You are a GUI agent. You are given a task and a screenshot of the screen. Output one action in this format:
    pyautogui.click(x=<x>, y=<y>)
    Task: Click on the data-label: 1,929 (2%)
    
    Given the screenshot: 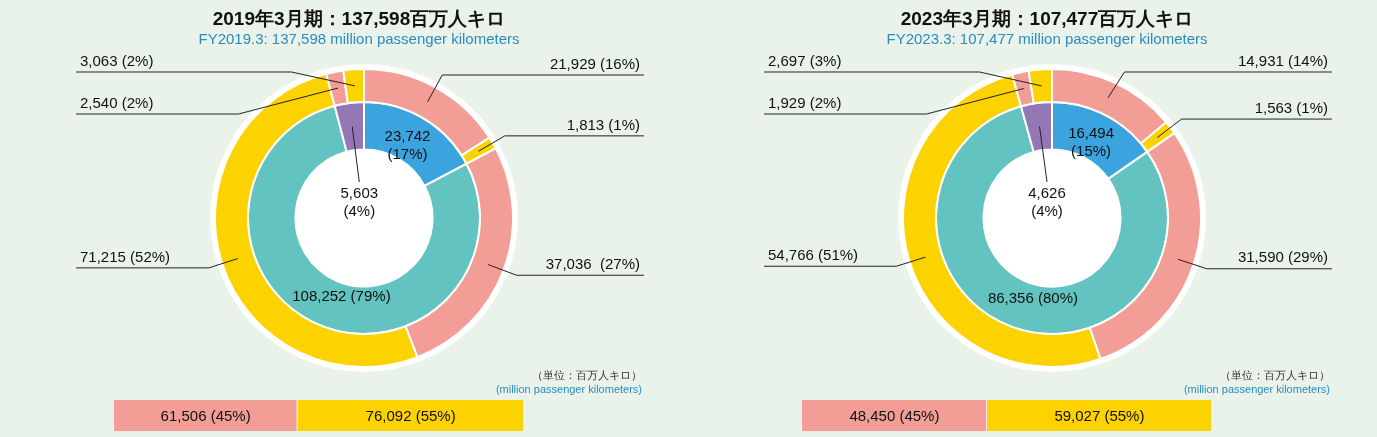 What is the action you would take?
    pyautogui.click(x=805, y=102)
    